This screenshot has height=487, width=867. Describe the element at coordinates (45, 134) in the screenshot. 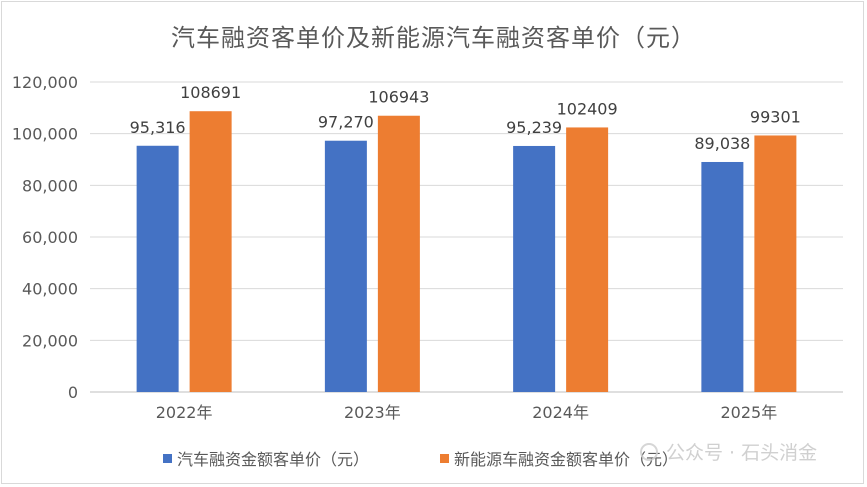

I see `y-tick-label: 100,000` at that location.